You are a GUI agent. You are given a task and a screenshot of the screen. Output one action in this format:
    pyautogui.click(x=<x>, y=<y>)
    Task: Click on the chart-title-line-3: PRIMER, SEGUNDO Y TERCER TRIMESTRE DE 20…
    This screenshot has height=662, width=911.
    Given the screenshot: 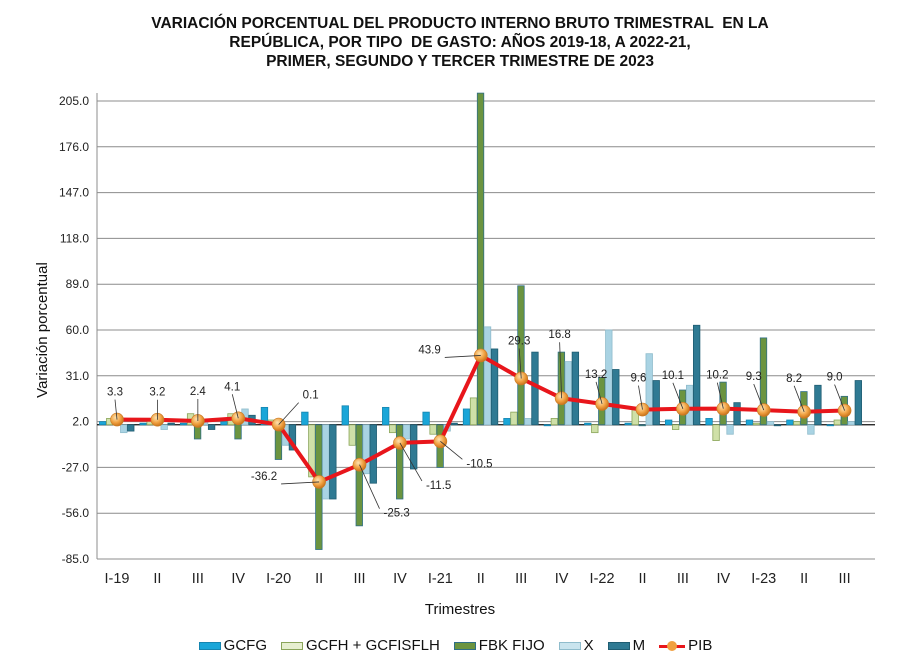 What is the action you would take?
    pyautogui.click(x=460, y=61)
    